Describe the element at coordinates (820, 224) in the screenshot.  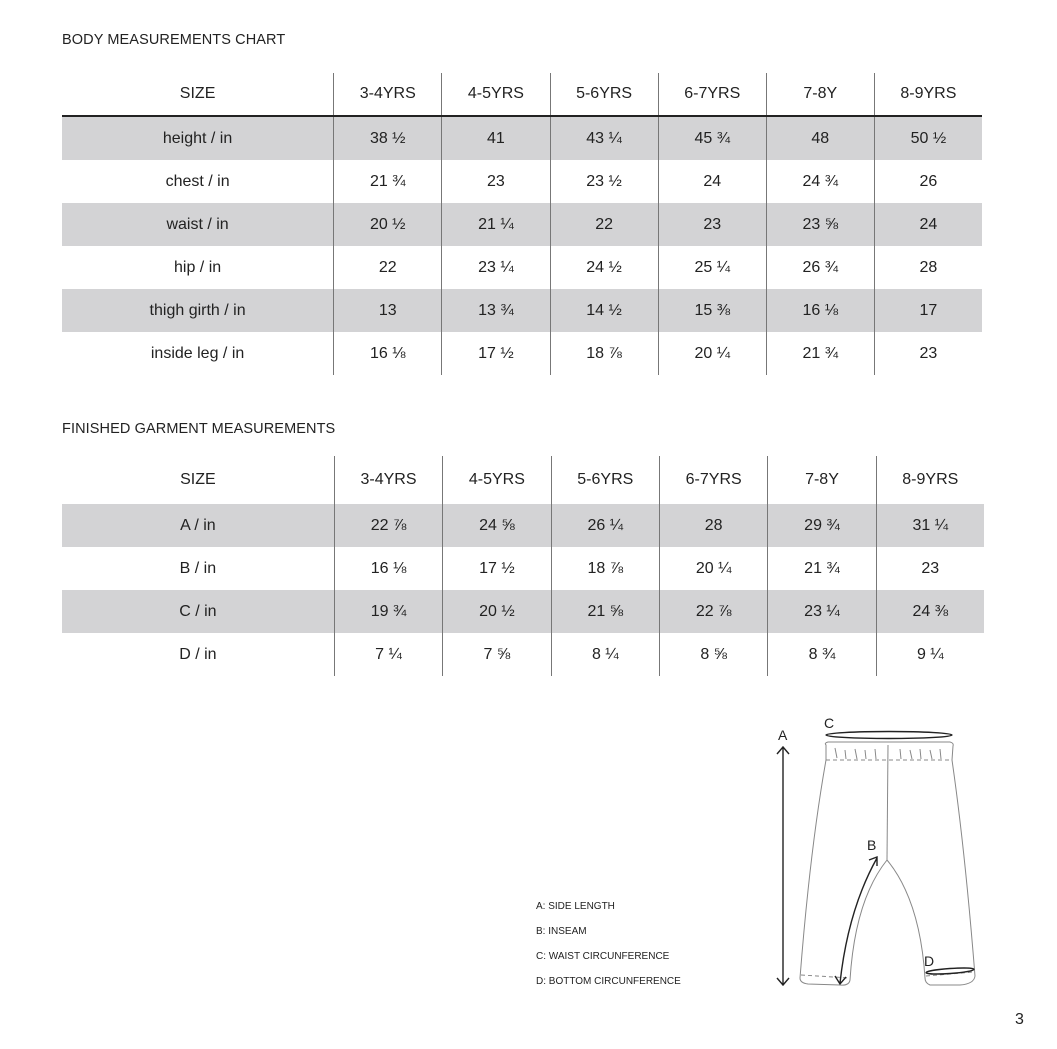
I see `table-cell: 23 ⅝` at that location.